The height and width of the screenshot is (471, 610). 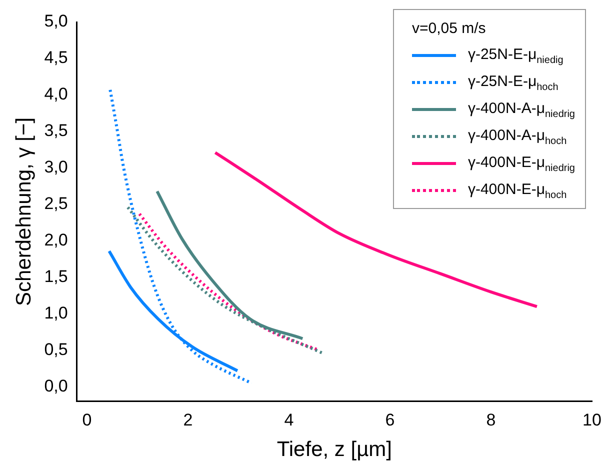 I want to click on x-tick-label: 6, so click(x=390, y=420).